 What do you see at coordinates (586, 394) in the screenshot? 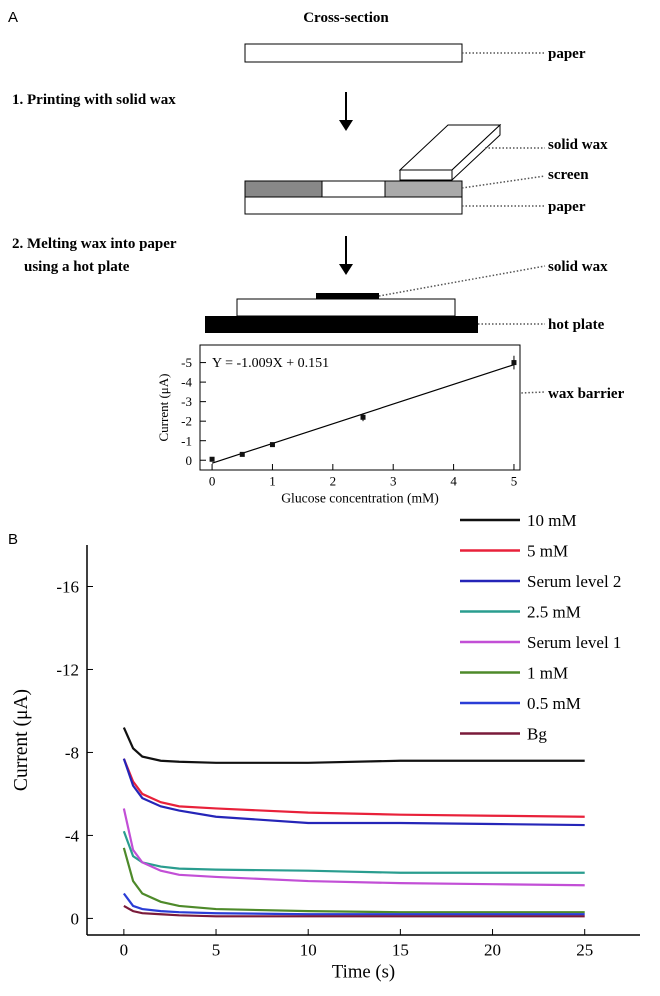
I see `layer-label: wax barrier` at bounding box center [586, 394].